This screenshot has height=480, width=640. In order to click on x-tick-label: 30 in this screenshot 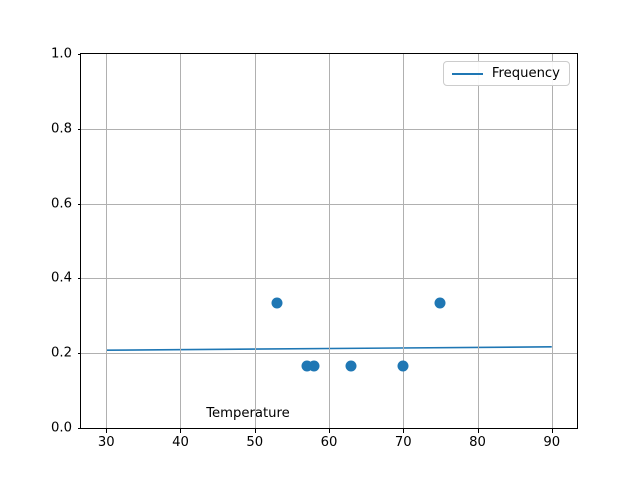, I will do `click(106, 442)`.